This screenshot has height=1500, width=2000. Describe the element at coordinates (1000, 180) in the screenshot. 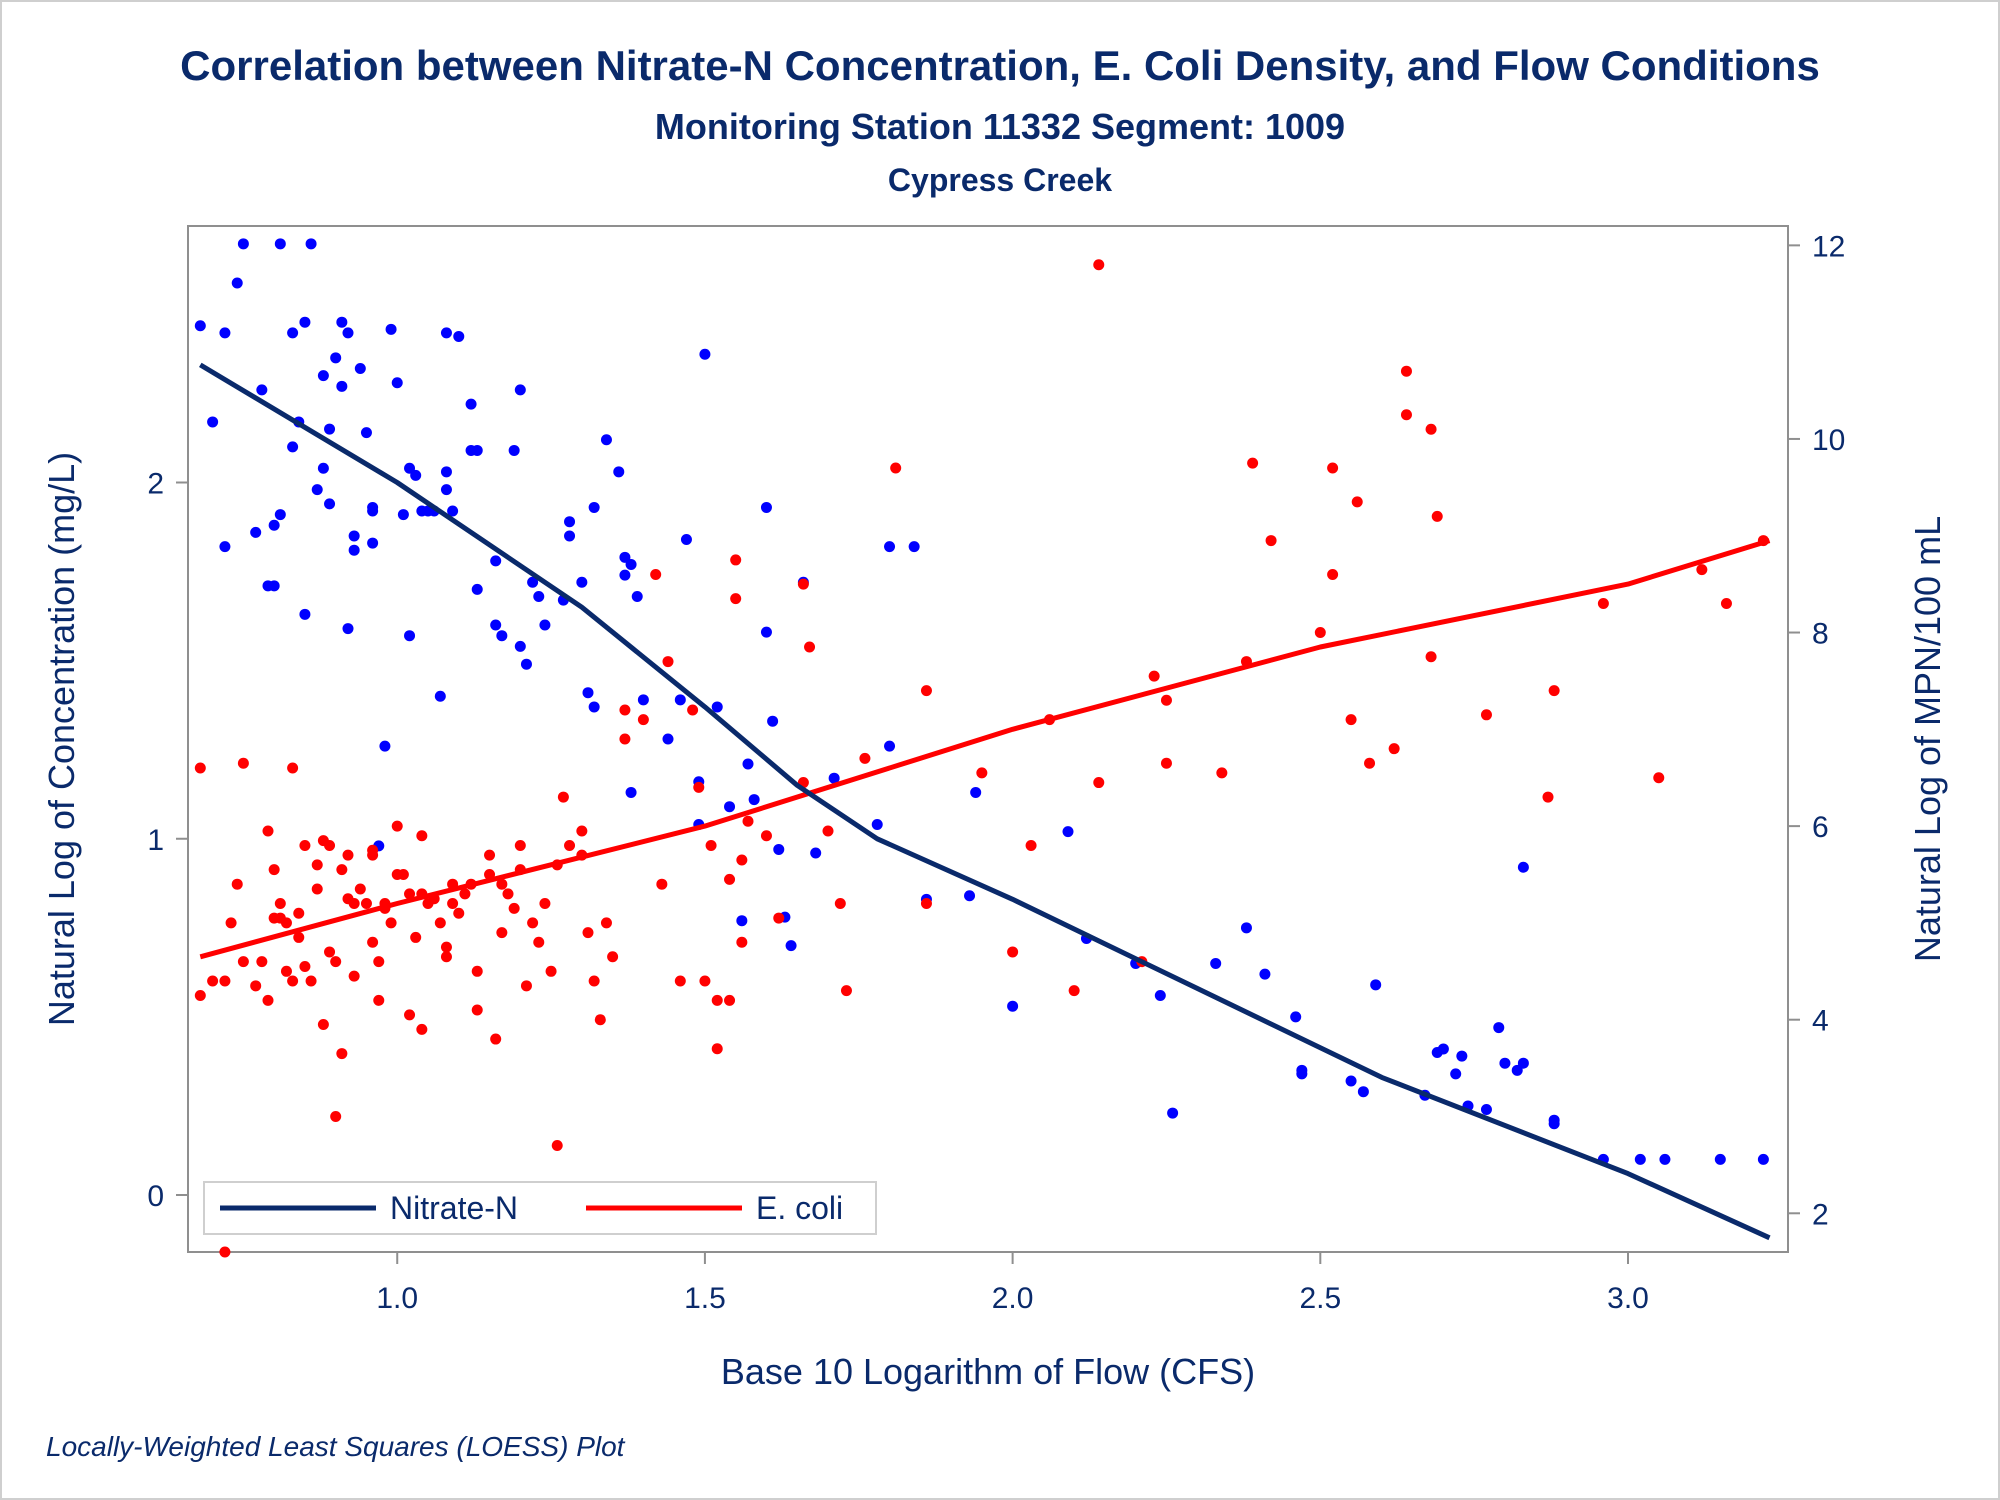

I see `chart-subtitle-station: Cypress Creek` at that location.